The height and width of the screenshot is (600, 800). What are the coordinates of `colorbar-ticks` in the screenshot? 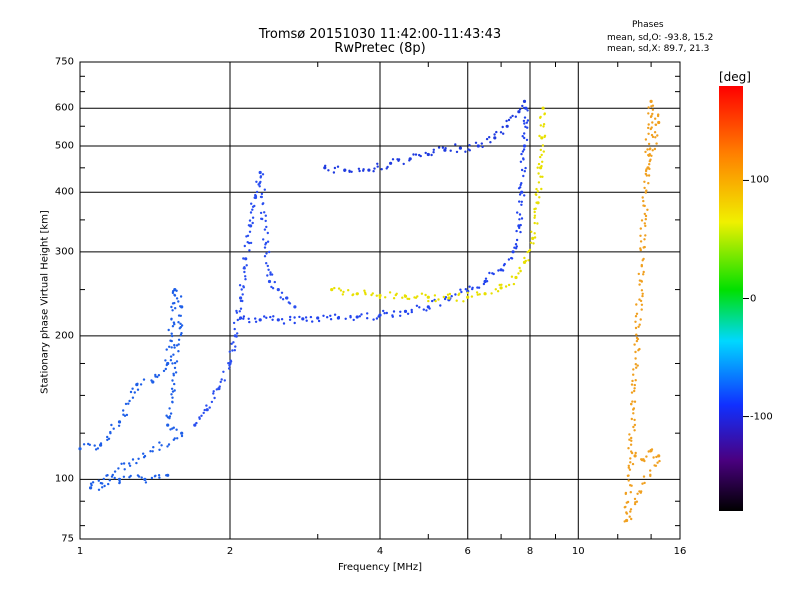 It's located at (746, 298).